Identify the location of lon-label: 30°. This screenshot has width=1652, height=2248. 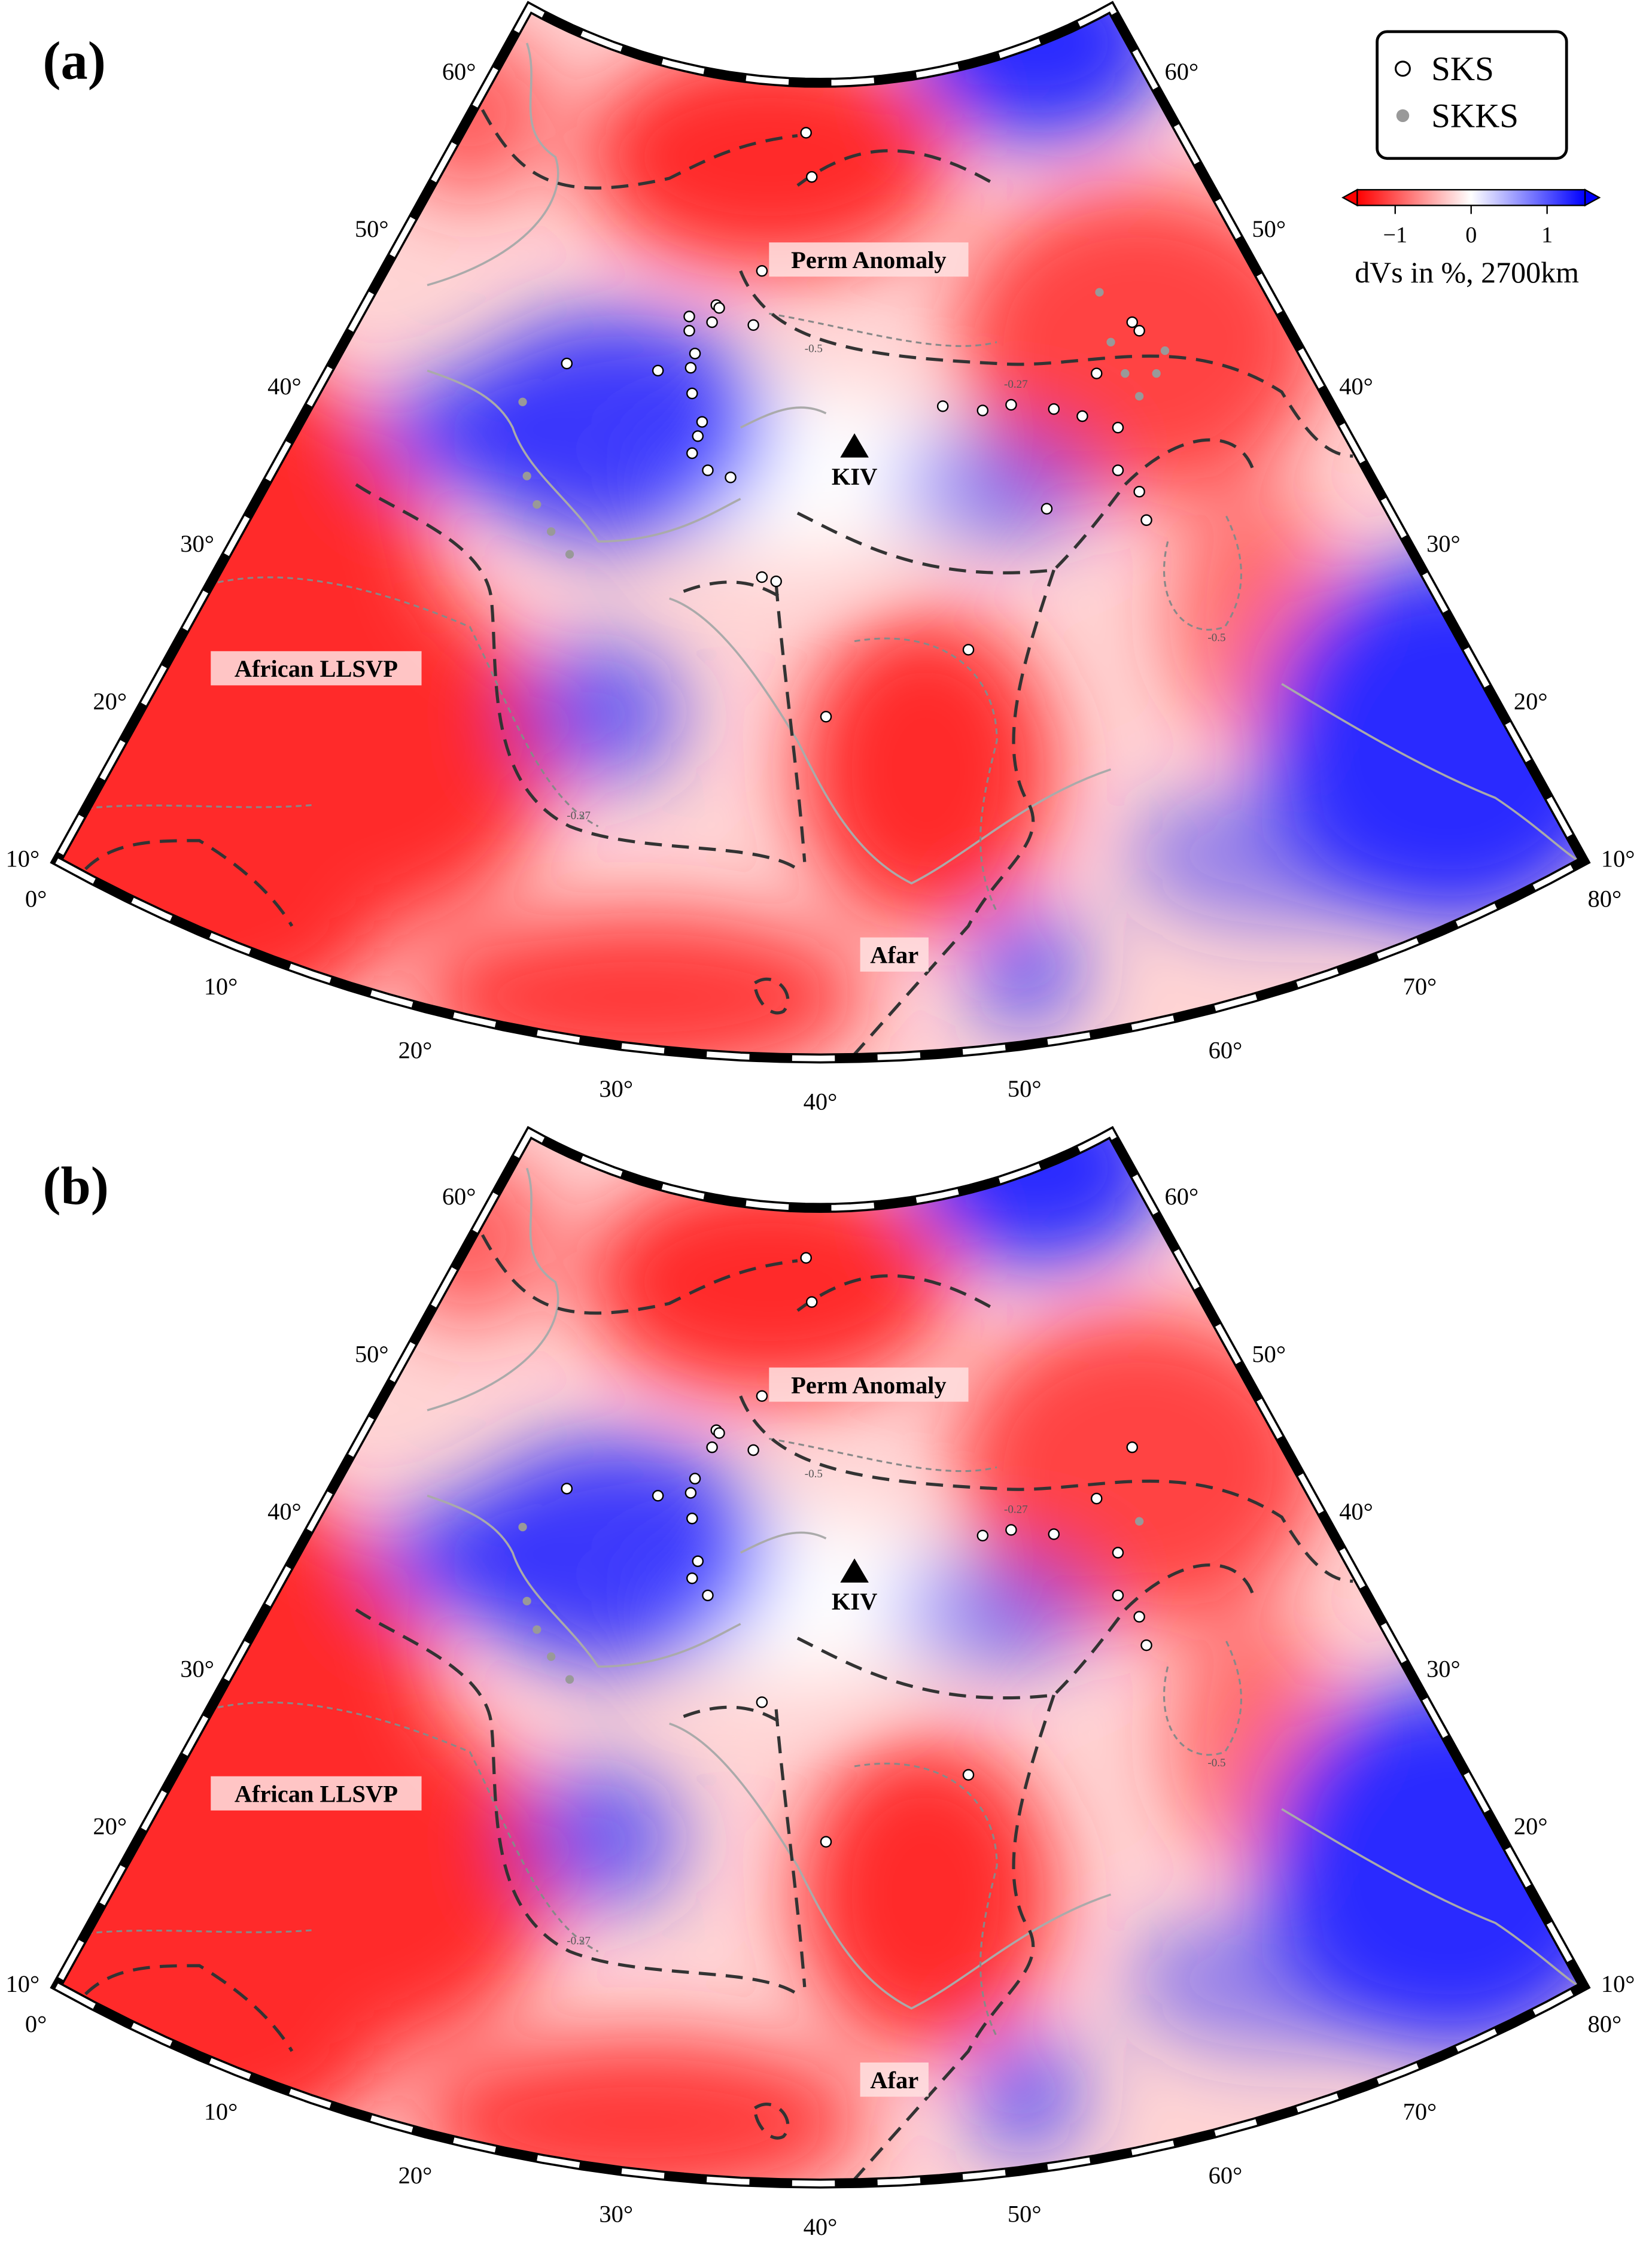
(616, 1088).